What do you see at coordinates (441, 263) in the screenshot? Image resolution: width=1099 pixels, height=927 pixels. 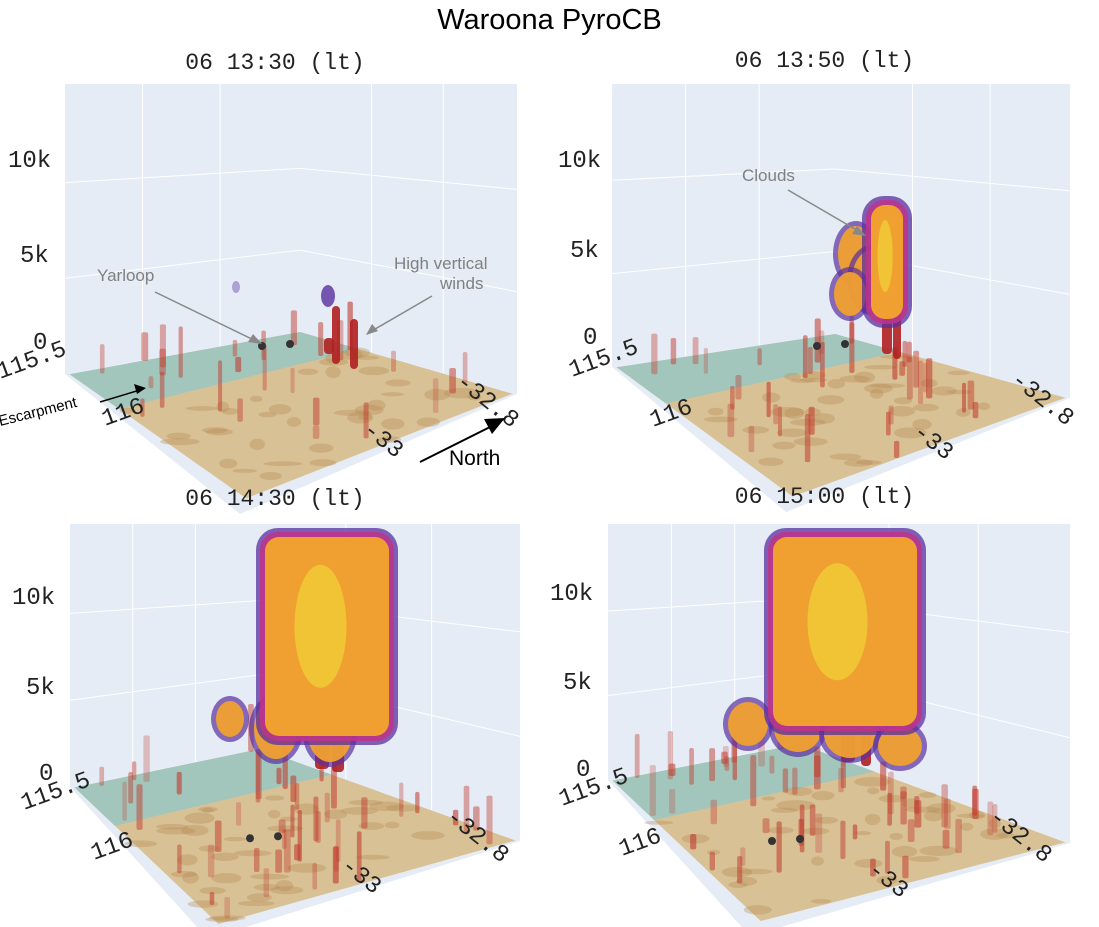 I see `high-winds-label-line1: High vertical` at bounding box center [441, 263].